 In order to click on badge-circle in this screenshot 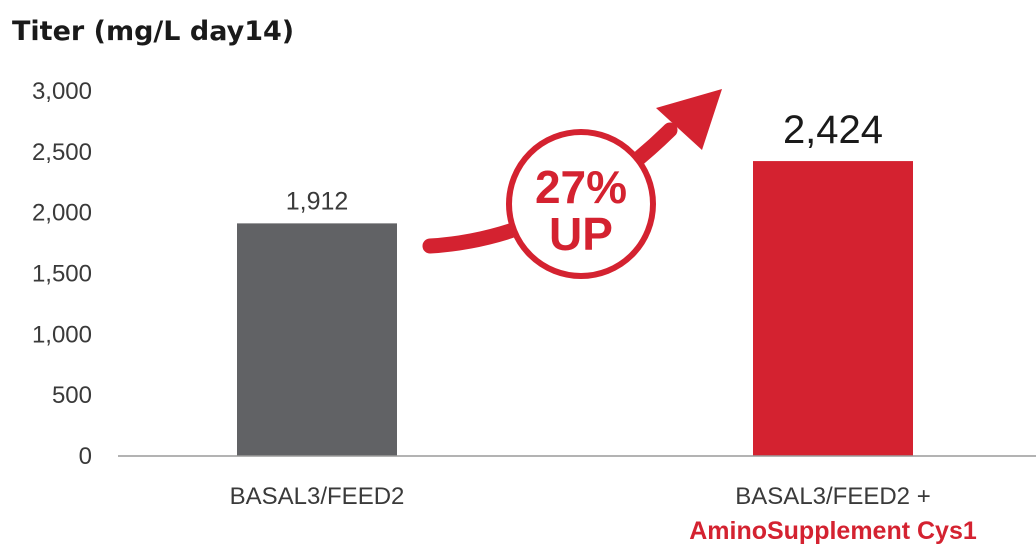, I will do `click(581, 204)`.